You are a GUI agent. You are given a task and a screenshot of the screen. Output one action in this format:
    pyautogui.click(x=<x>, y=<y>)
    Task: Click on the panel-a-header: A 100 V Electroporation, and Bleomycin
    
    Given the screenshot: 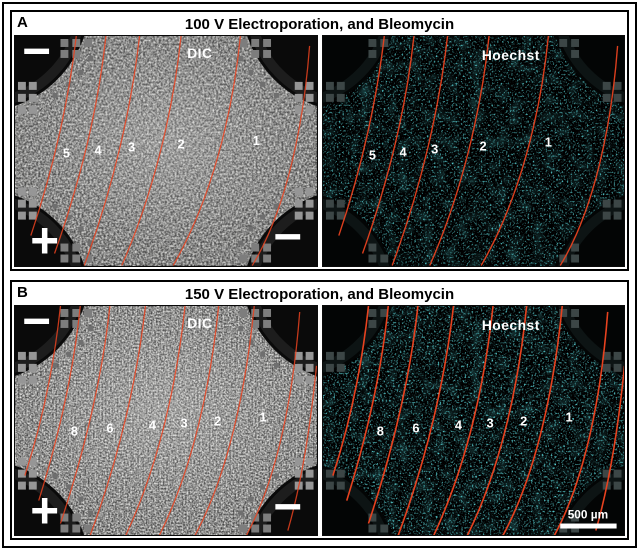 What is the action you would take?
    pyautogui.click(x=319, y=24)
    